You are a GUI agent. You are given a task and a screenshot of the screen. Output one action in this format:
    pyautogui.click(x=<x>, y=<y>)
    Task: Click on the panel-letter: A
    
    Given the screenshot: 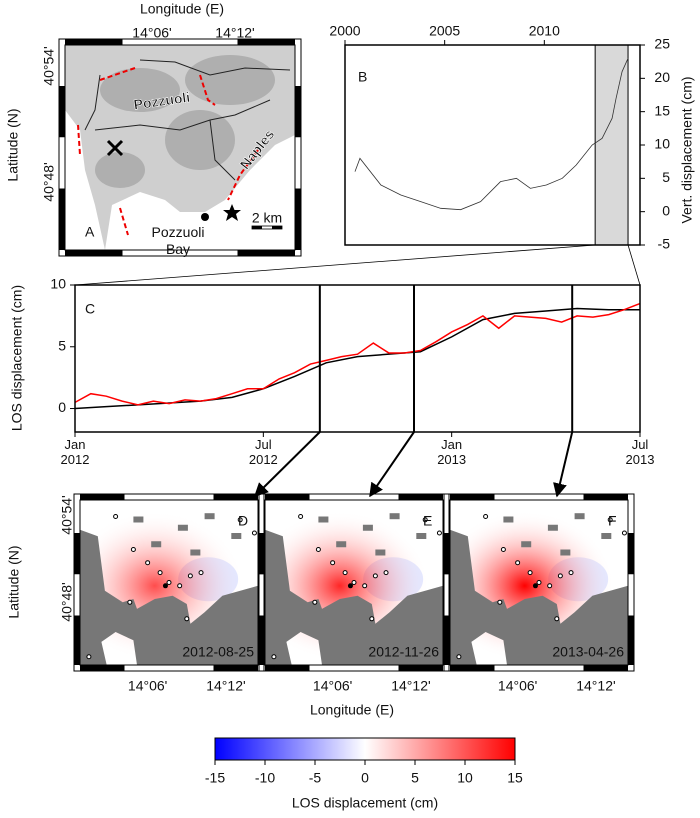 What is the action you would take?
    pyautogui.click(x=90, y=232)
    